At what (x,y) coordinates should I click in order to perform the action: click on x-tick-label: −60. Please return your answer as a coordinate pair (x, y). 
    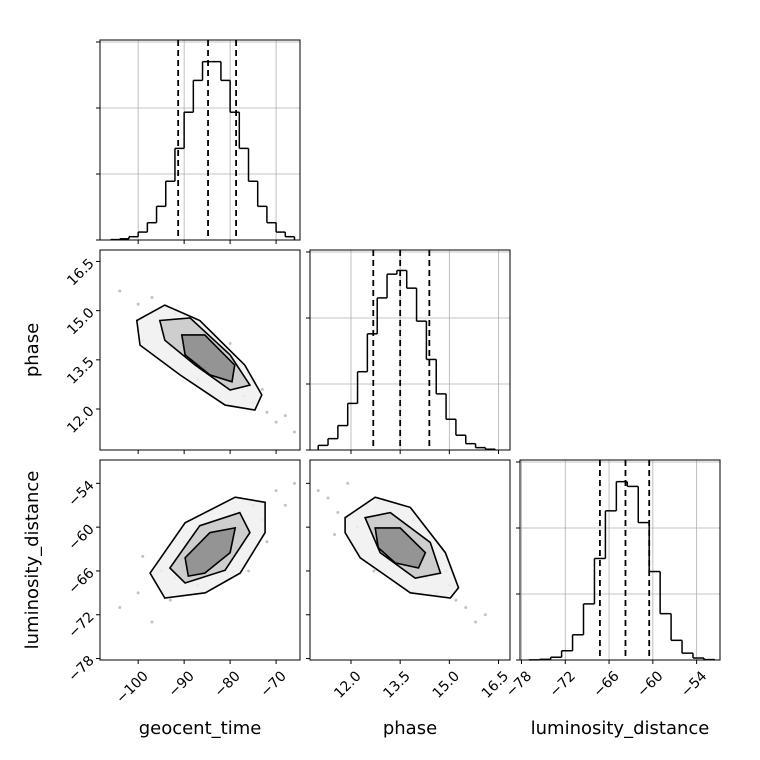
    Looking at the image, I should click on (650, 684).